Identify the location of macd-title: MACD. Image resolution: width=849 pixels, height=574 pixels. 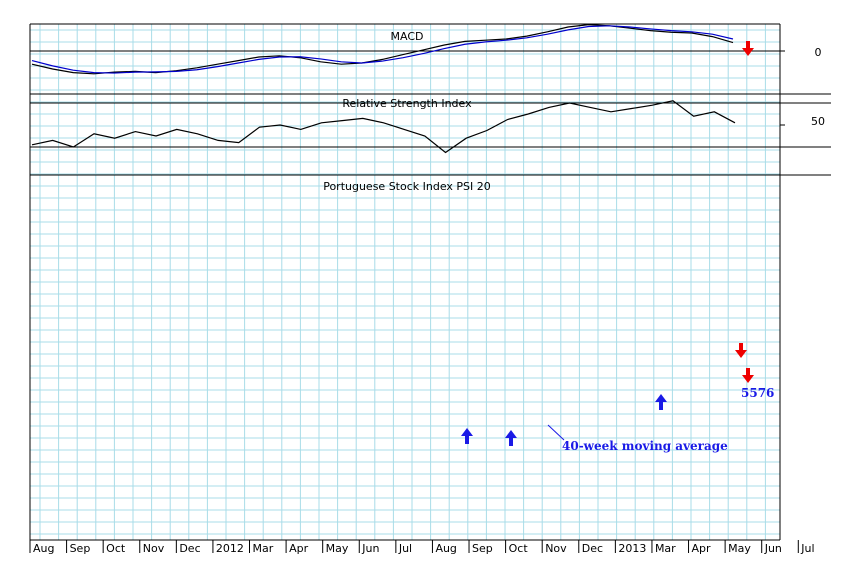
(407, 36).